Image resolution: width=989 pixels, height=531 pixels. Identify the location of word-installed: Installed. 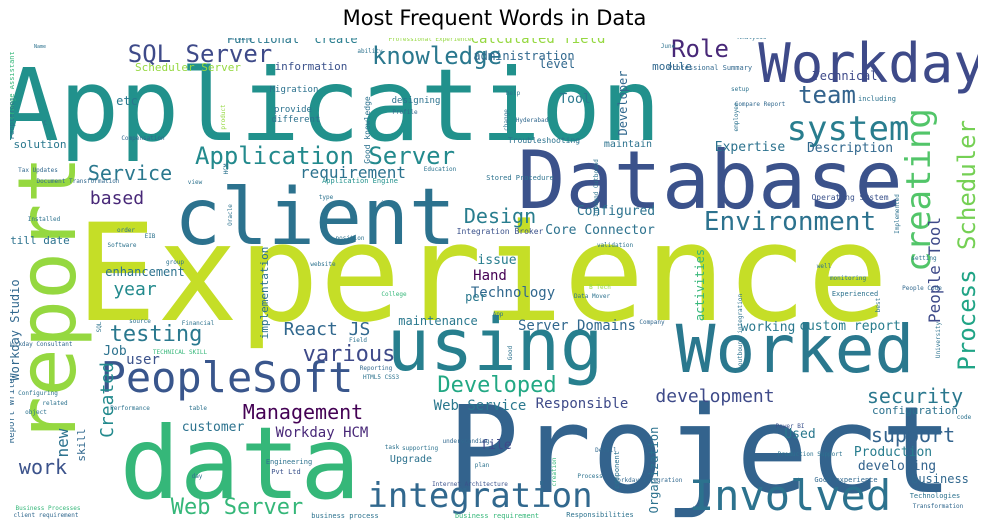
(44, 219).